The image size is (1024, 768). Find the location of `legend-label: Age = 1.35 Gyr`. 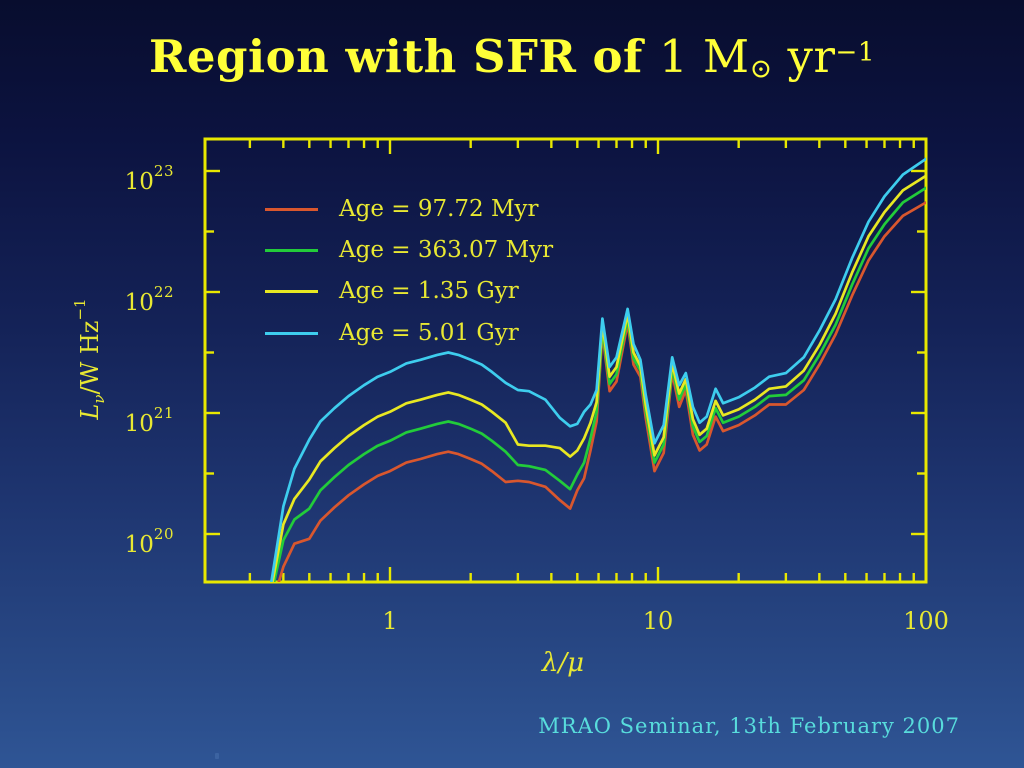

legend-label: Age = 1.35 Gyr is located at coordinates (429, 291).